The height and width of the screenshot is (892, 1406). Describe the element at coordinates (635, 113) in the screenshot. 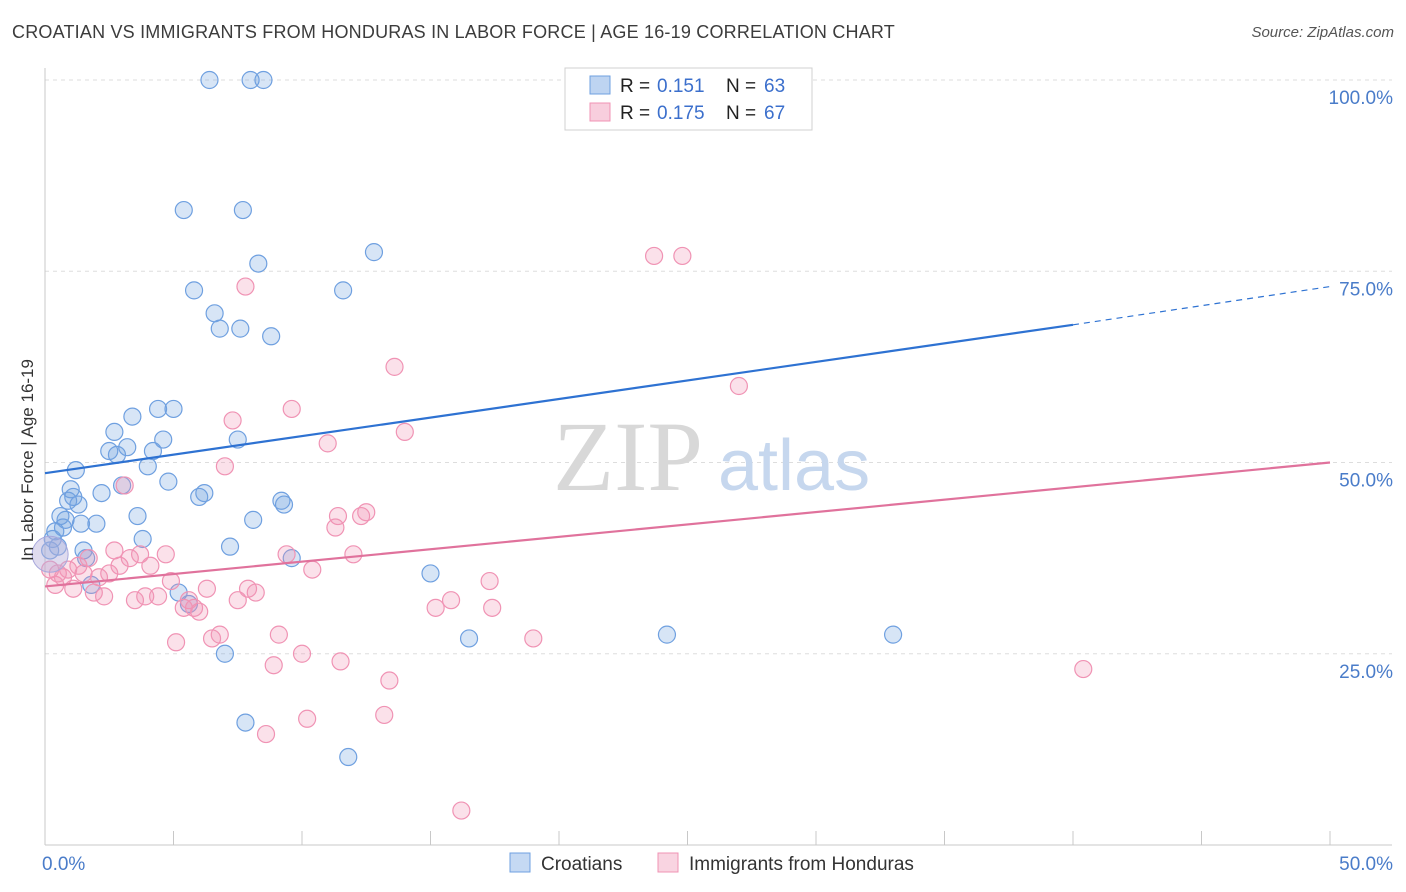

I see `stats-r-label-1: R =` at that location.